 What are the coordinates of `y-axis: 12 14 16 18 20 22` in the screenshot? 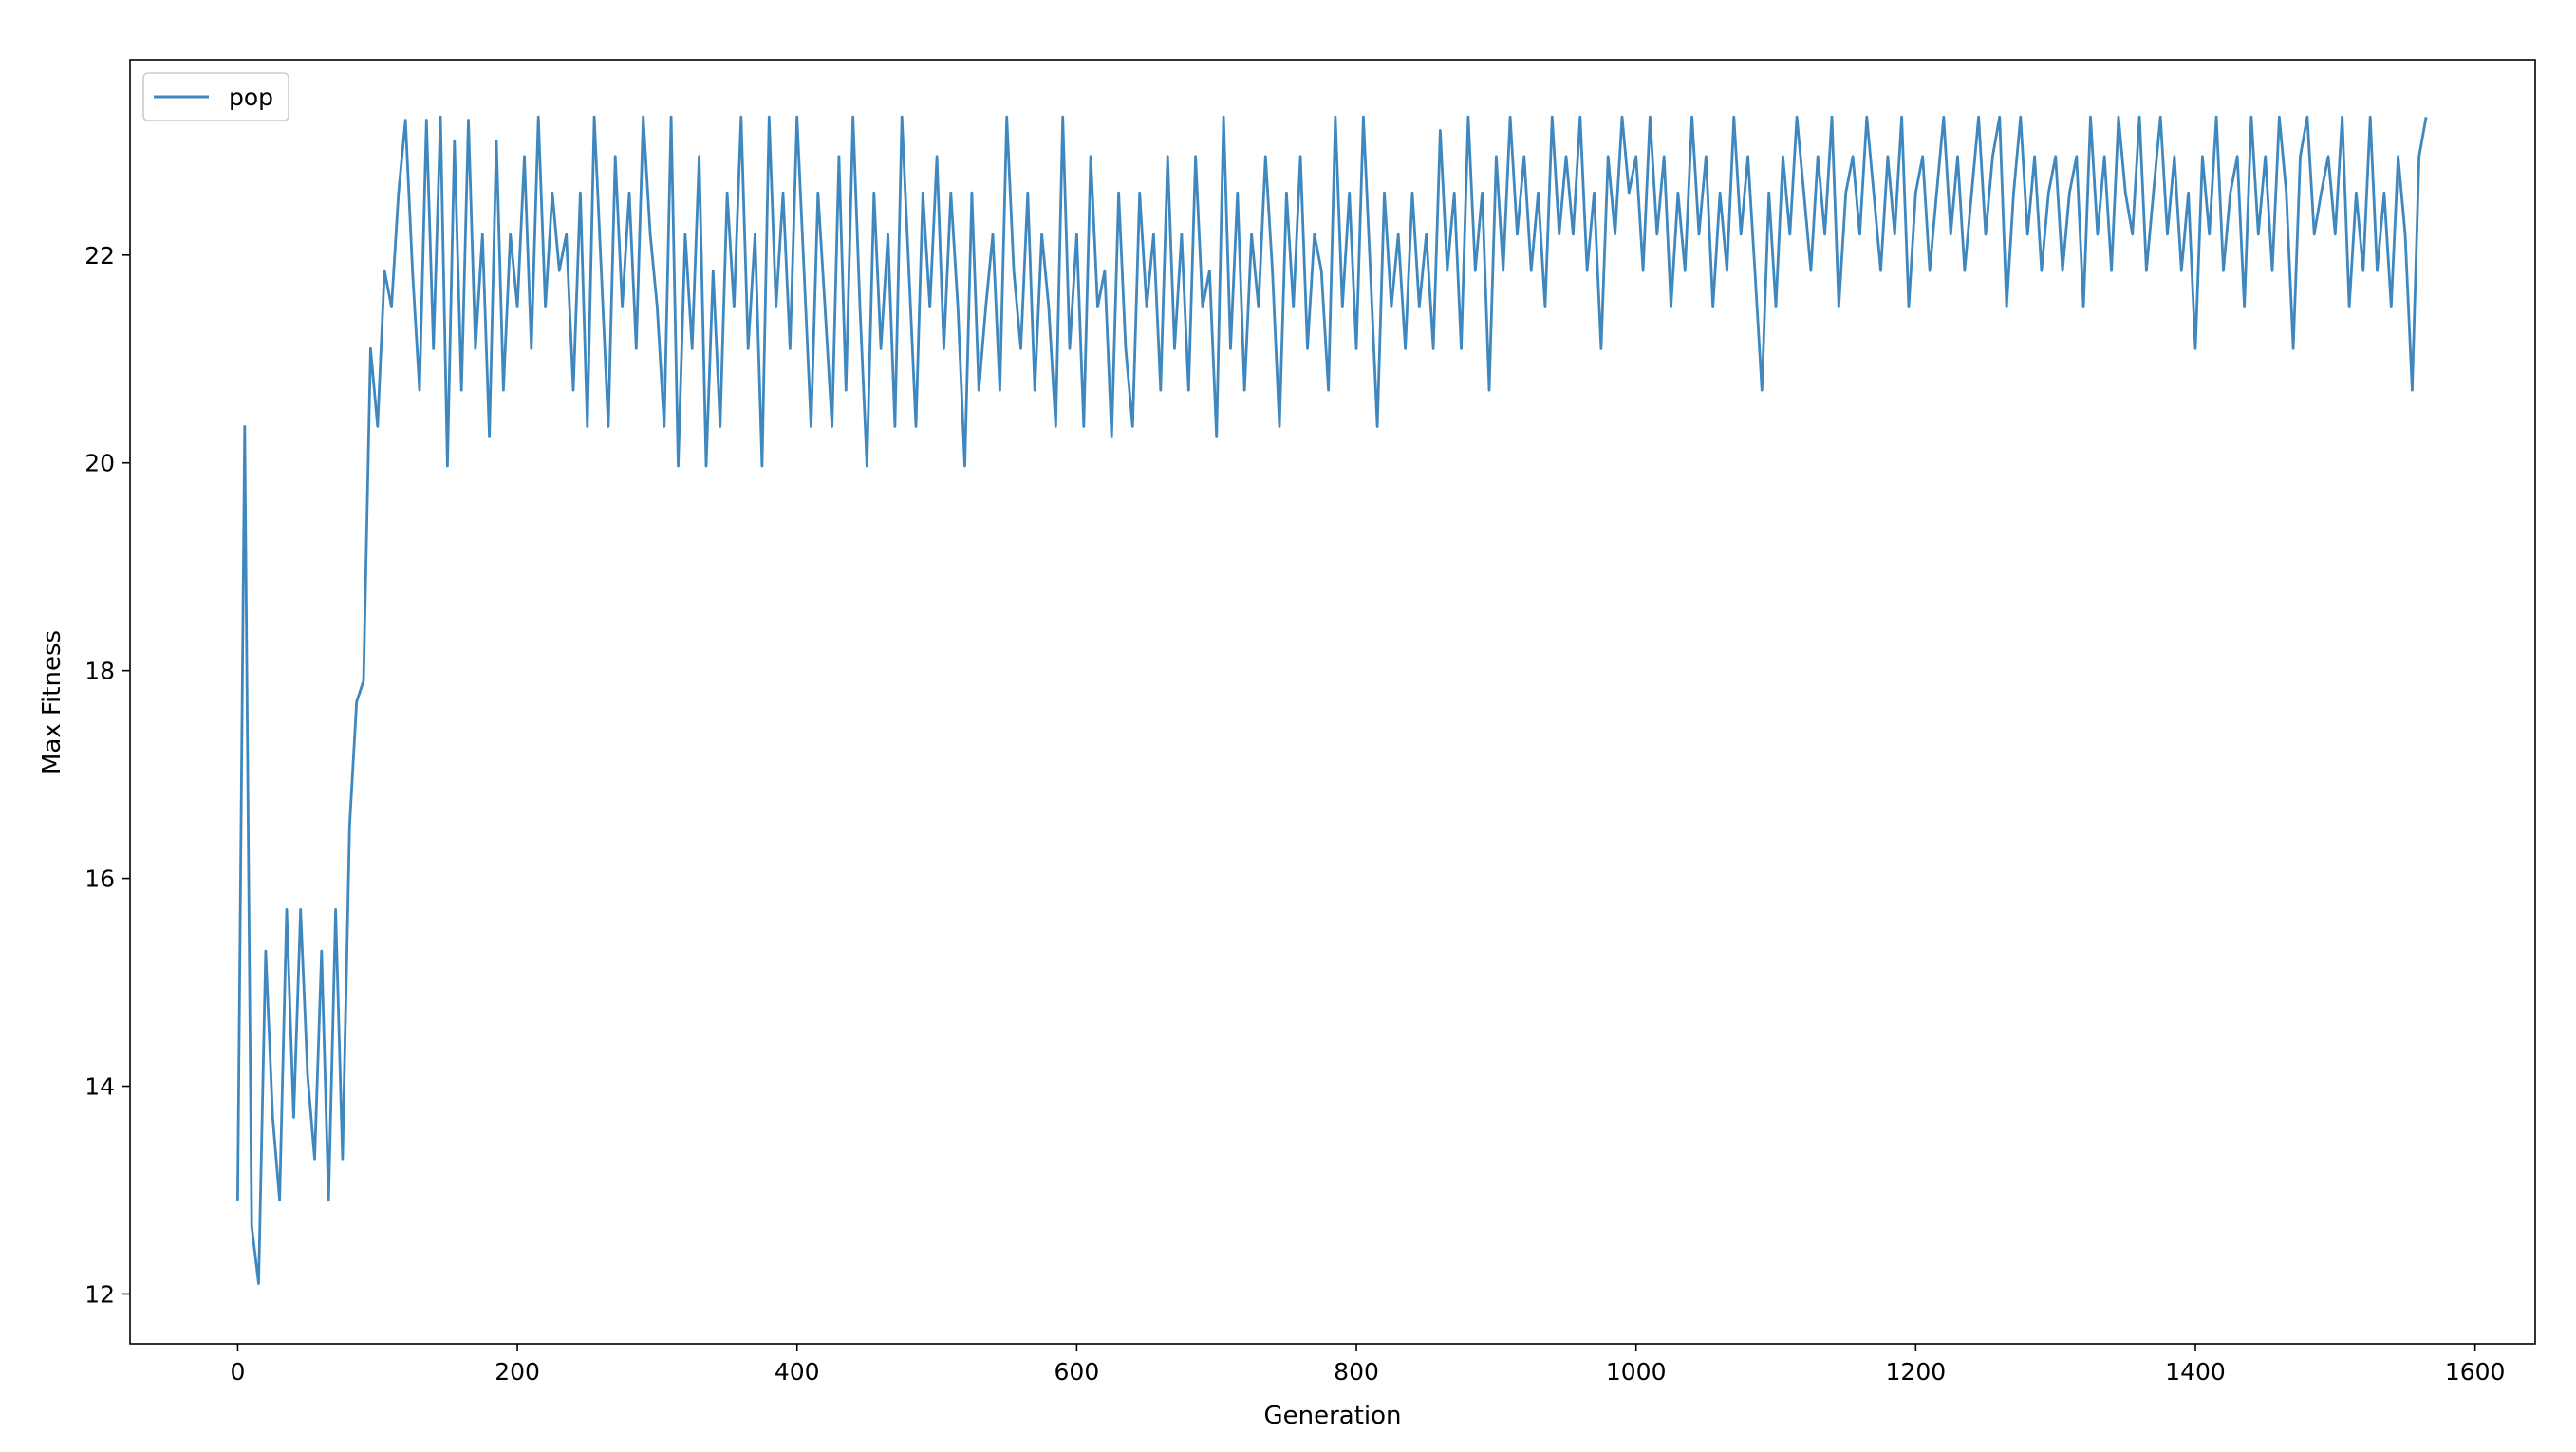 It's located at (107, 775).